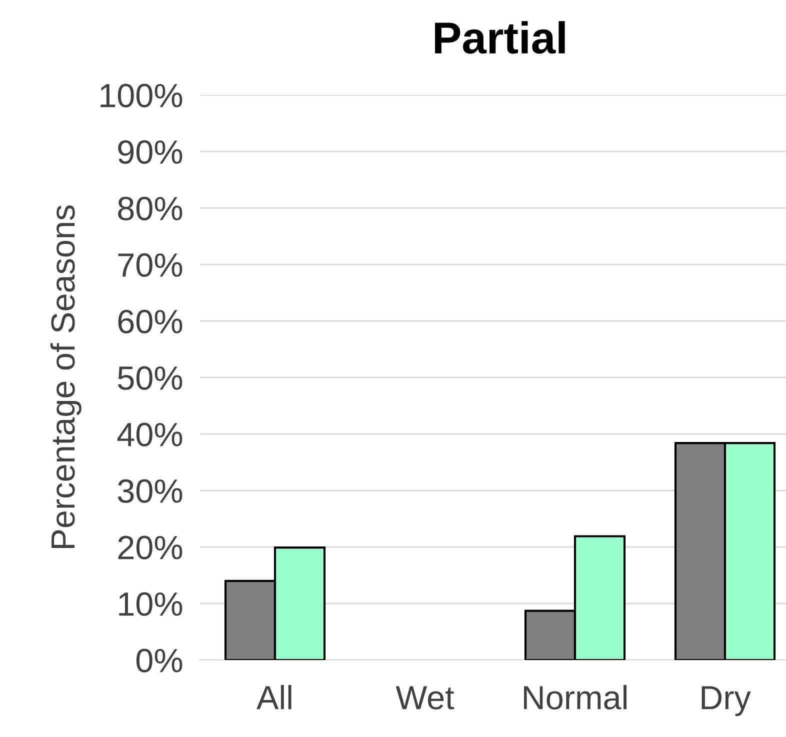 This screenshot has width=786, height=737. I want to click on x-tick-label: Normal, so click(575, 697).